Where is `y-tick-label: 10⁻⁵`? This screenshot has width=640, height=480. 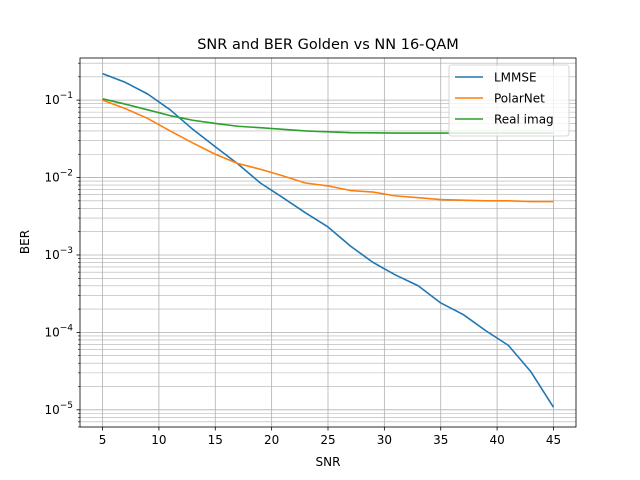 y-tick-label: 10⁻⁵ is located at coordinates (58, 409).